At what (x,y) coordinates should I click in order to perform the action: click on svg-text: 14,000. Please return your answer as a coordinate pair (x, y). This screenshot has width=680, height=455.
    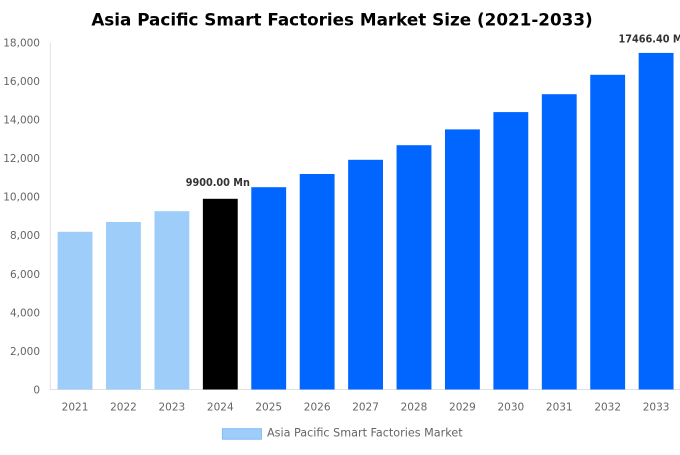
    Looking at the image, I should click on (21, 121).